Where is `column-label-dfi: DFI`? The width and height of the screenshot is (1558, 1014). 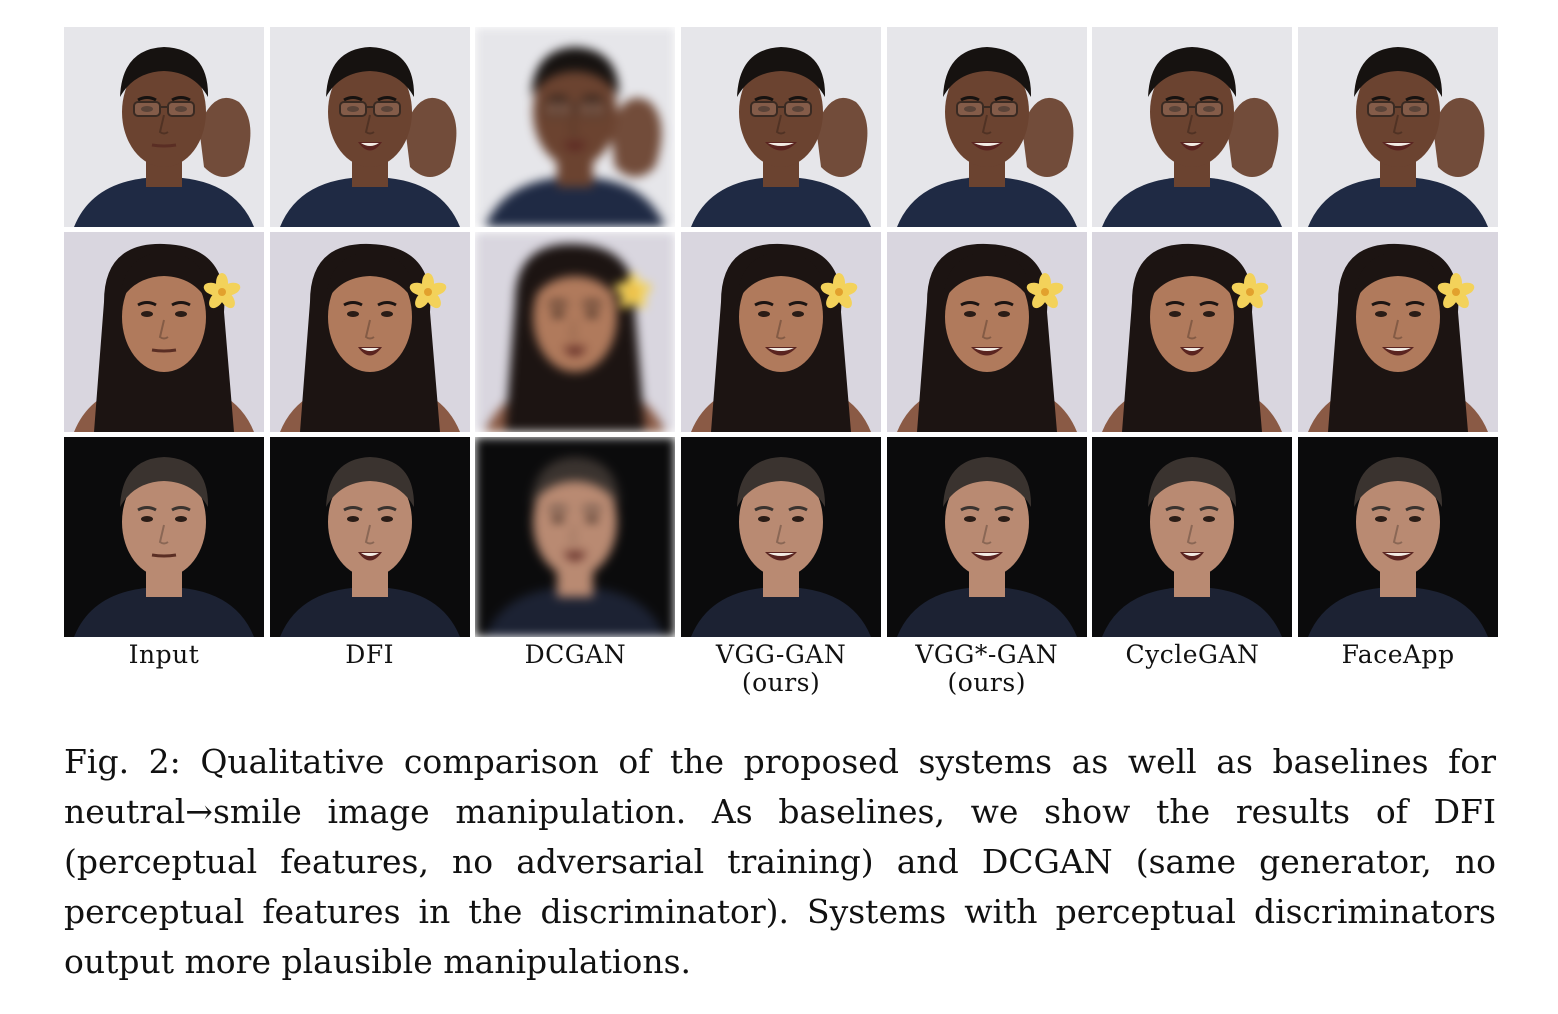 column-label-dfi: DFI is located at coordinates (370, 654).